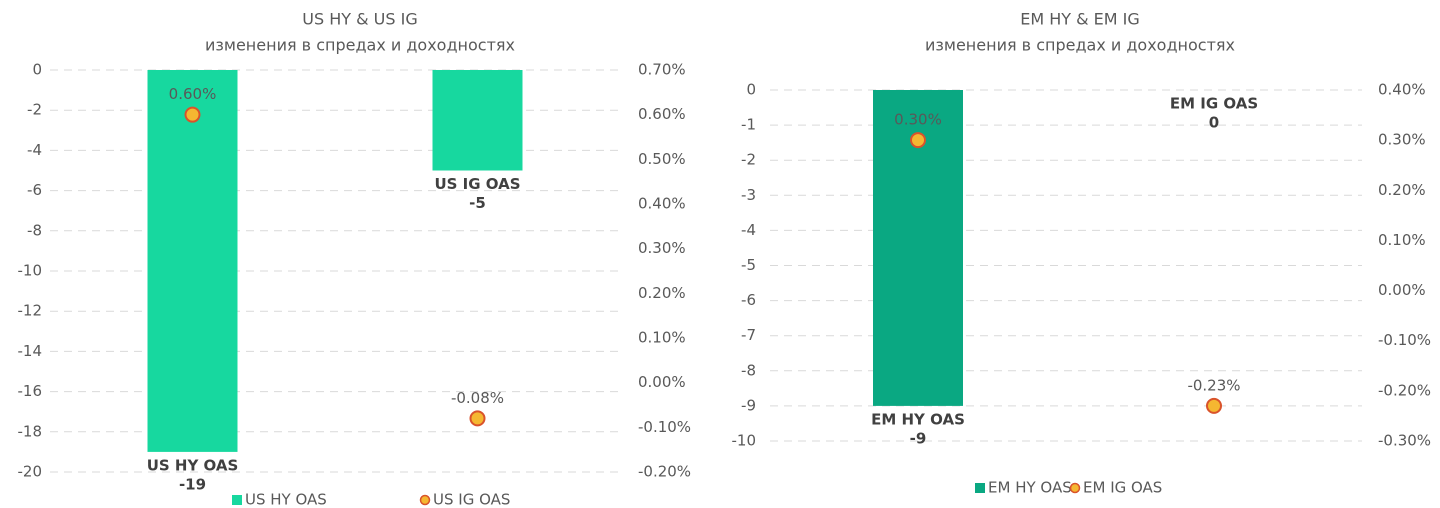 The width and height of the screenshot is (1440, 508). What do you see at coordinates (30, 351) in the screenshot?
I see `y-tick-label: -14` at bounding box center [30, 351].